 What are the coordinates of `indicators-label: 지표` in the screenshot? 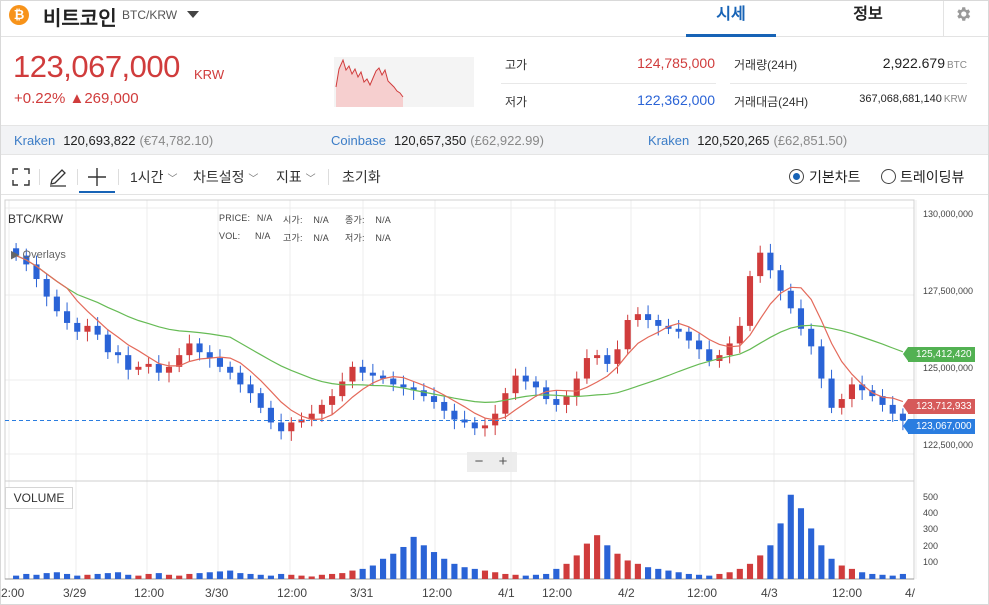 It's located at (289, 177).